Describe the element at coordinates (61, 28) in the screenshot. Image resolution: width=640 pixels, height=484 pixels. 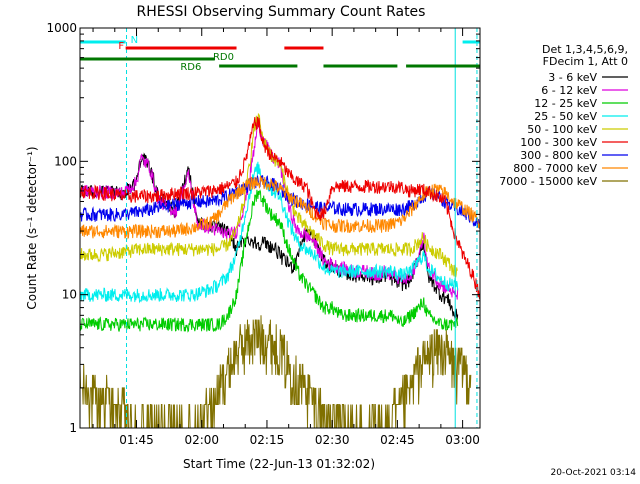
I see `y-tick-label-1000: 1000` at that location.